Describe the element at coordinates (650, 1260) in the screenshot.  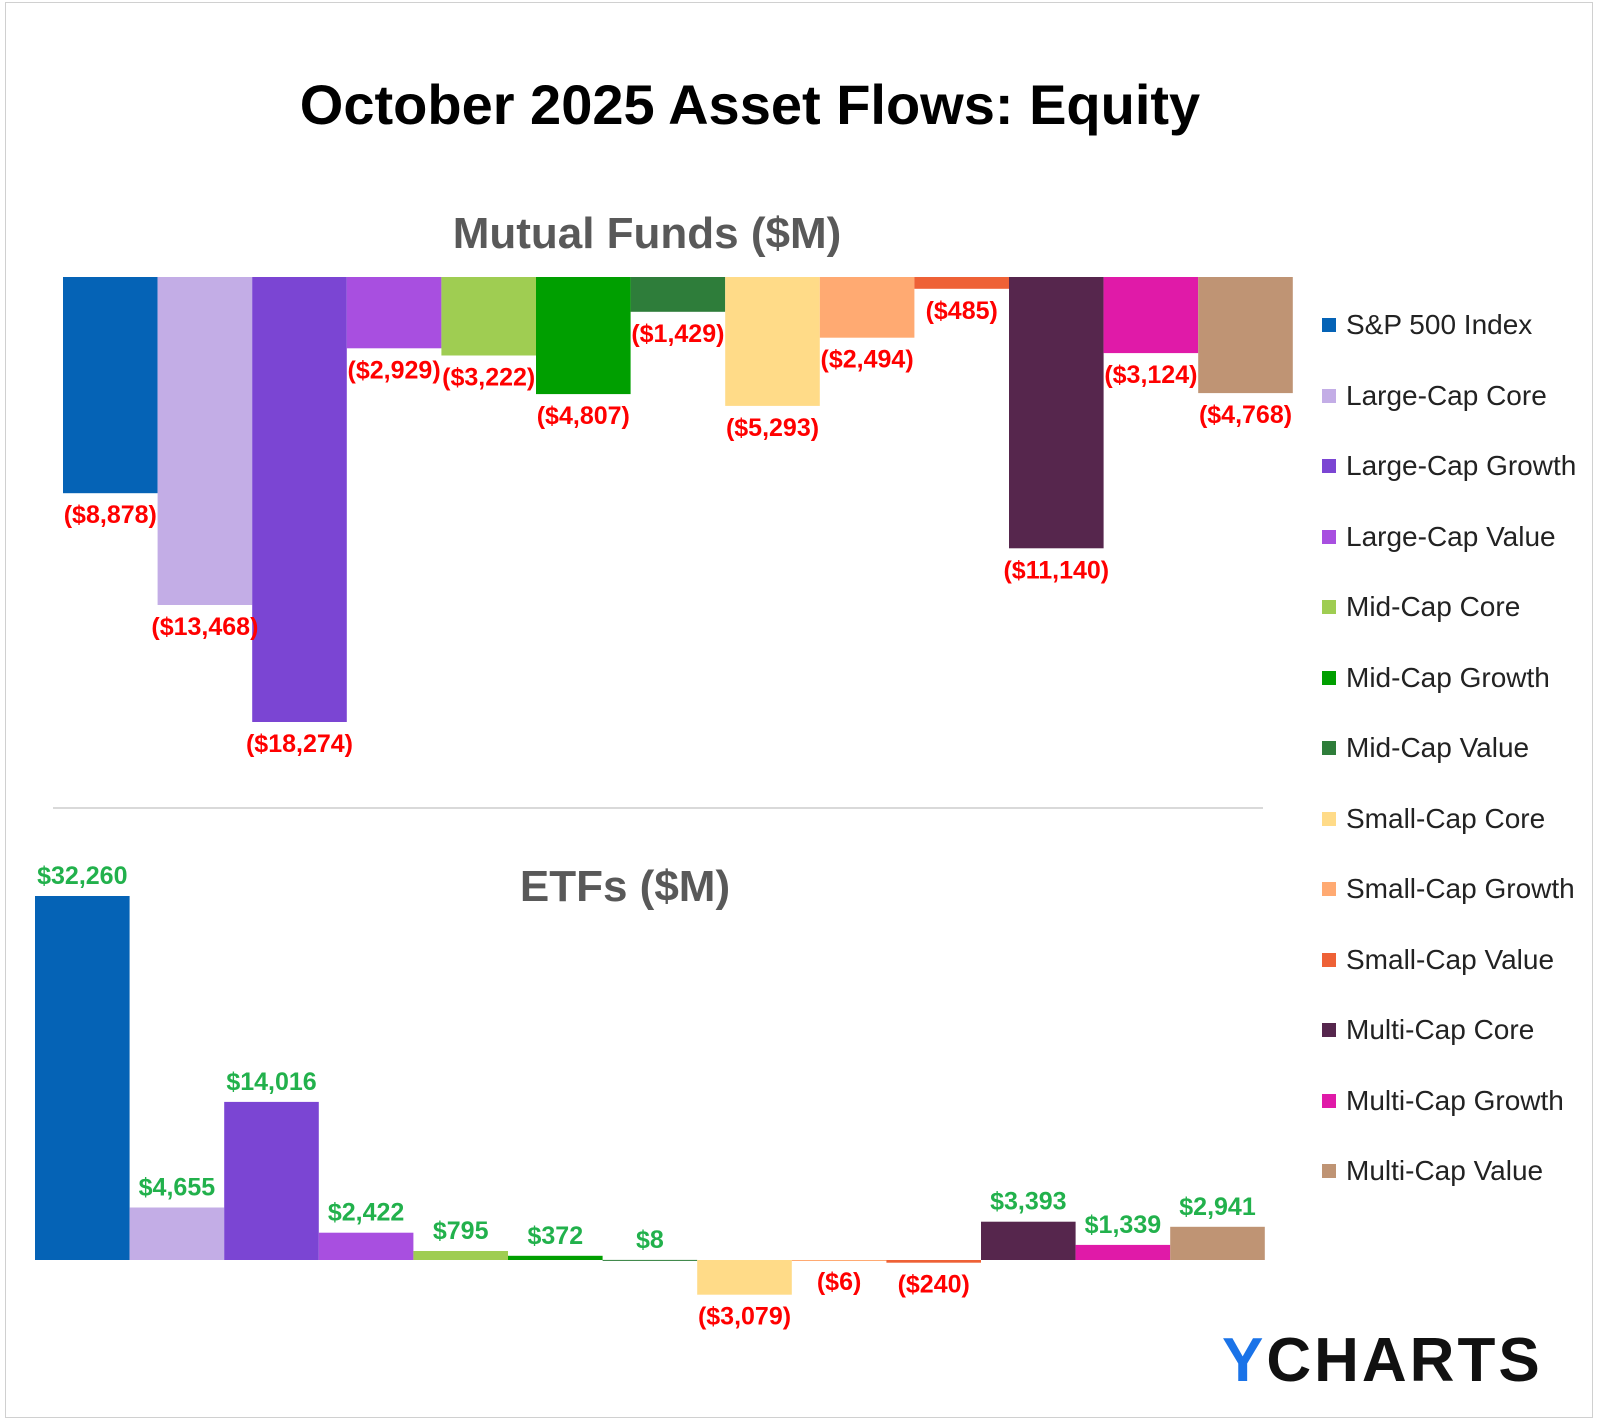
I see `etf-bar-mid-cap-value` at that location.